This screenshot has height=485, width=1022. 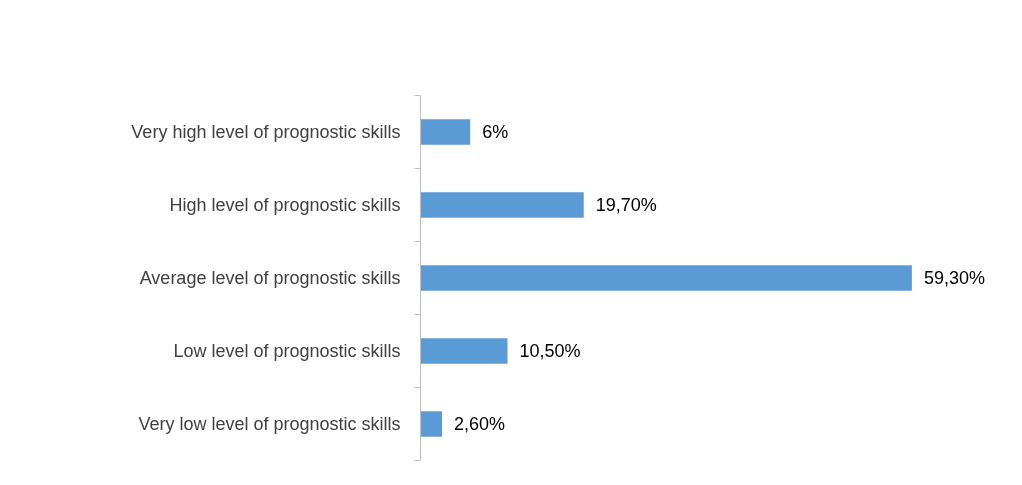 What do you see at coordinates (270, 278) in the screenshot?
I see `y-tick-label: Average level of prognostic skills` at bounding box center [270, 278].